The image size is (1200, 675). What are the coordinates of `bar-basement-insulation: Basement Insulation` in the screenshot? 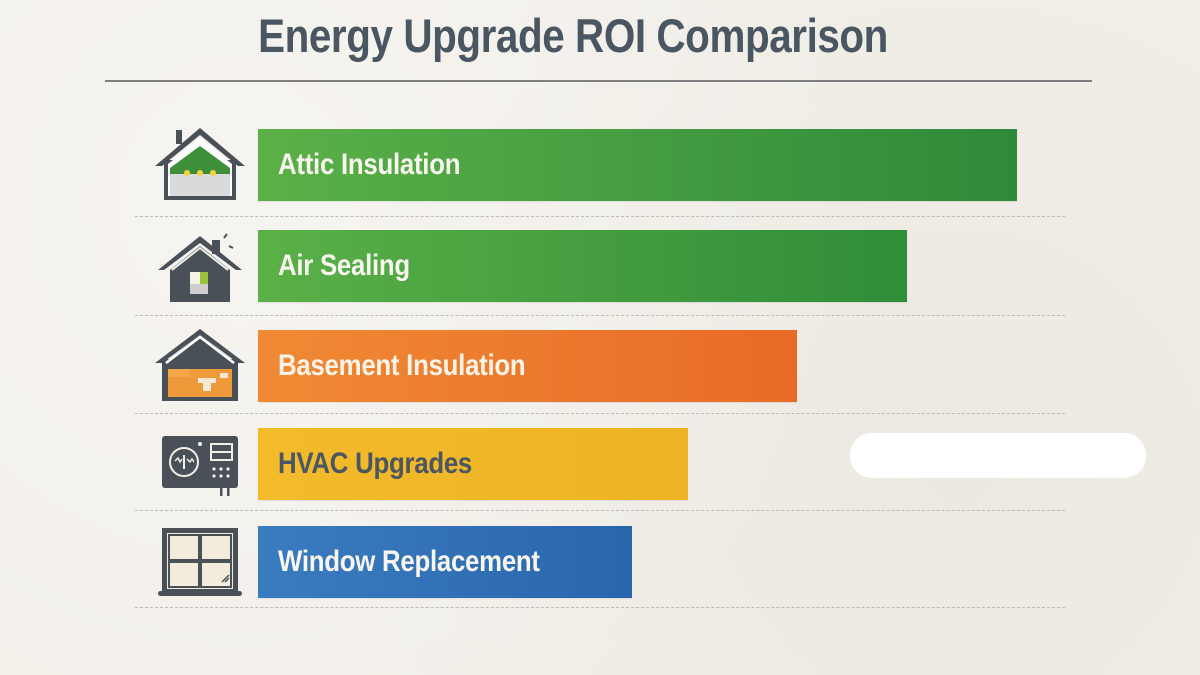 It's located at (527, 366).